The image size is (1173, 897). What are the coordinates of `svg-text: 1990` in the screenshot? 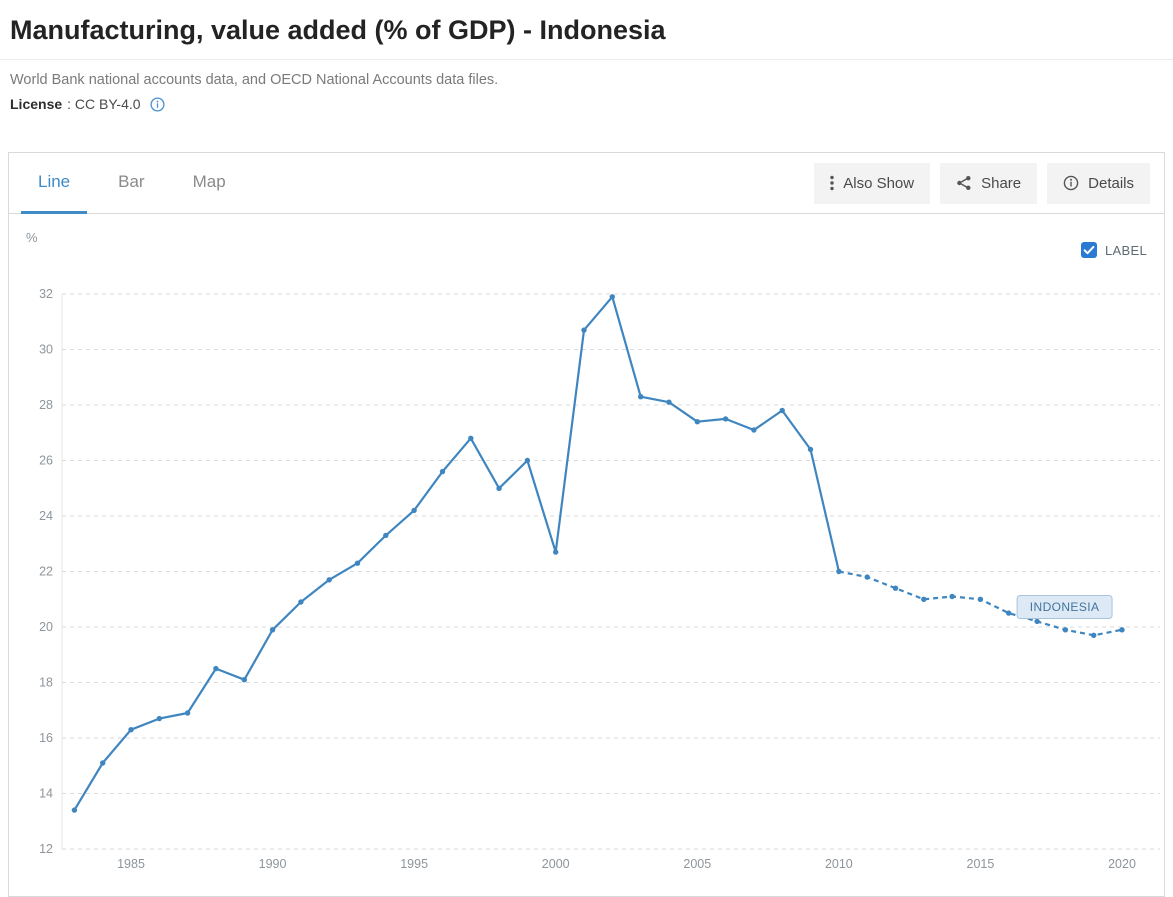 It's located at (273, 864).